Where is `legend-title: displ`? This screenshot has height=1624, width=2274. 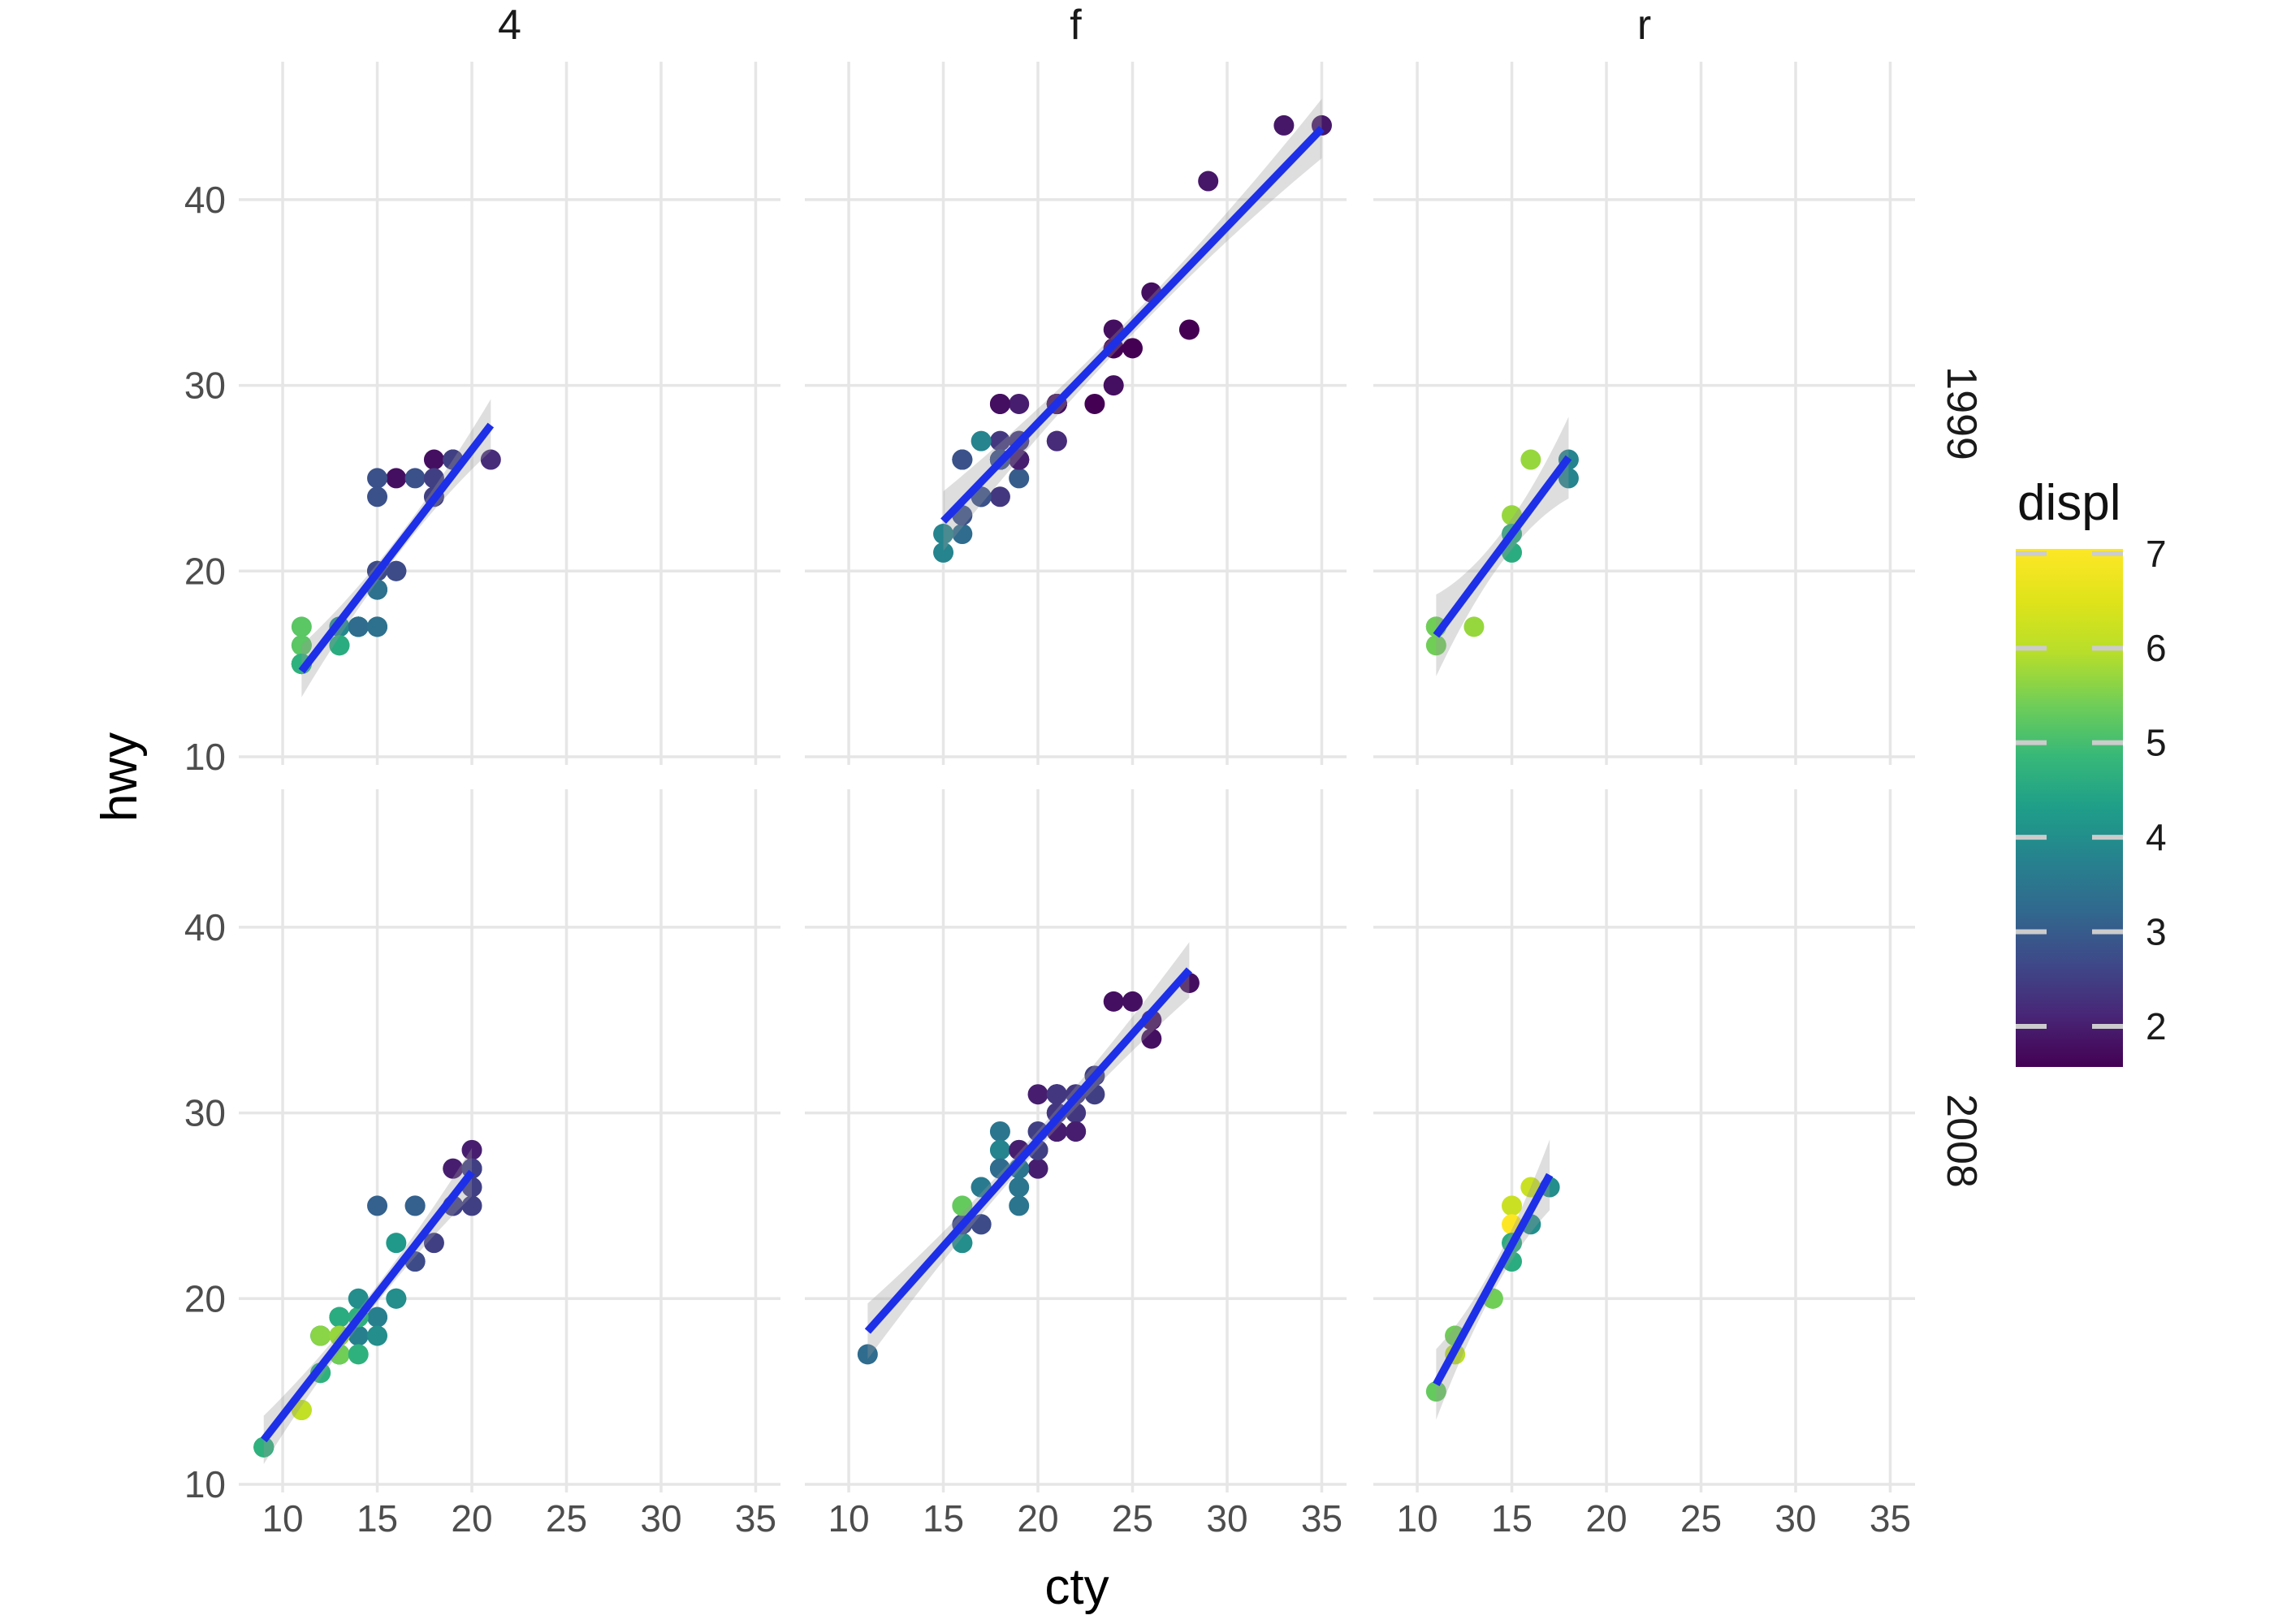 legend-title: displ is located at coordinates (2069, 503).